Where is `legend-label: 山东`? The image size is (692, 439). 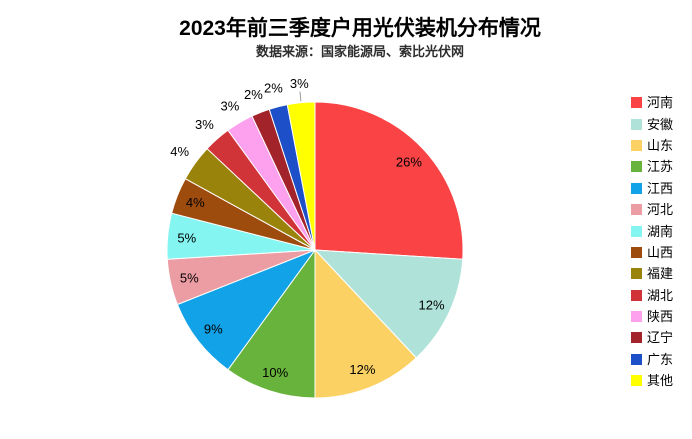 legend-label: 山东 is located at coordinates (660, 145).